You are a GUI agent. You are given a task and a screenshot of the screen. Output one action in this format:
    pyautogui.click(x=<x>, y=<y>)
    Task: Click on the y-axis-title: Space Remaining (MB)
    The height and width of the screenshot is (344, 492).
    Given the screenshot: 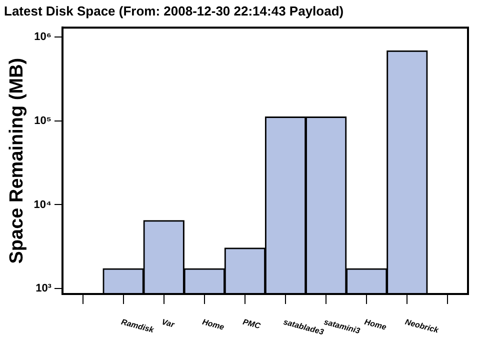 What is the action you would take?
    pyautogui.click(x=17, y=161)
    